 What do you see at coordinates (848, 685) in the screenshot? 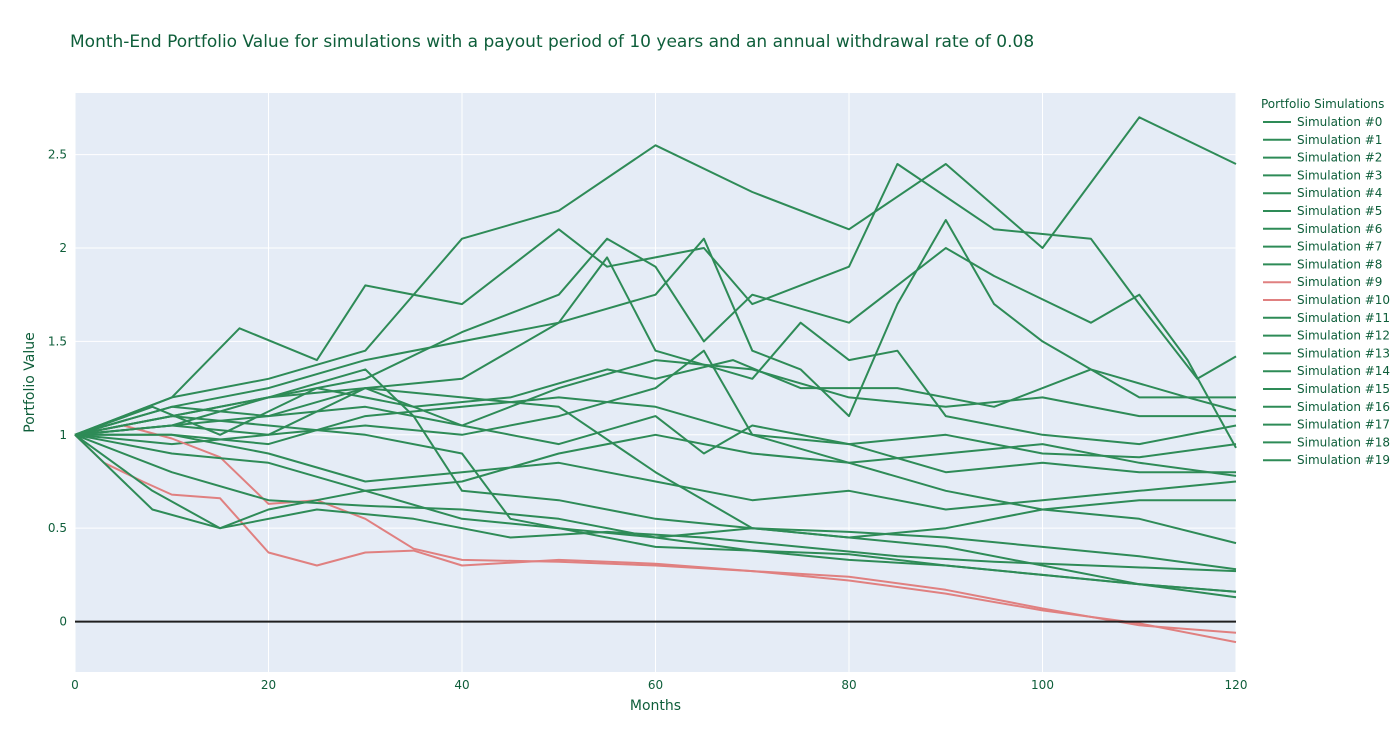
I see `x-tick-label: 80` at bounding box center [848, 685].